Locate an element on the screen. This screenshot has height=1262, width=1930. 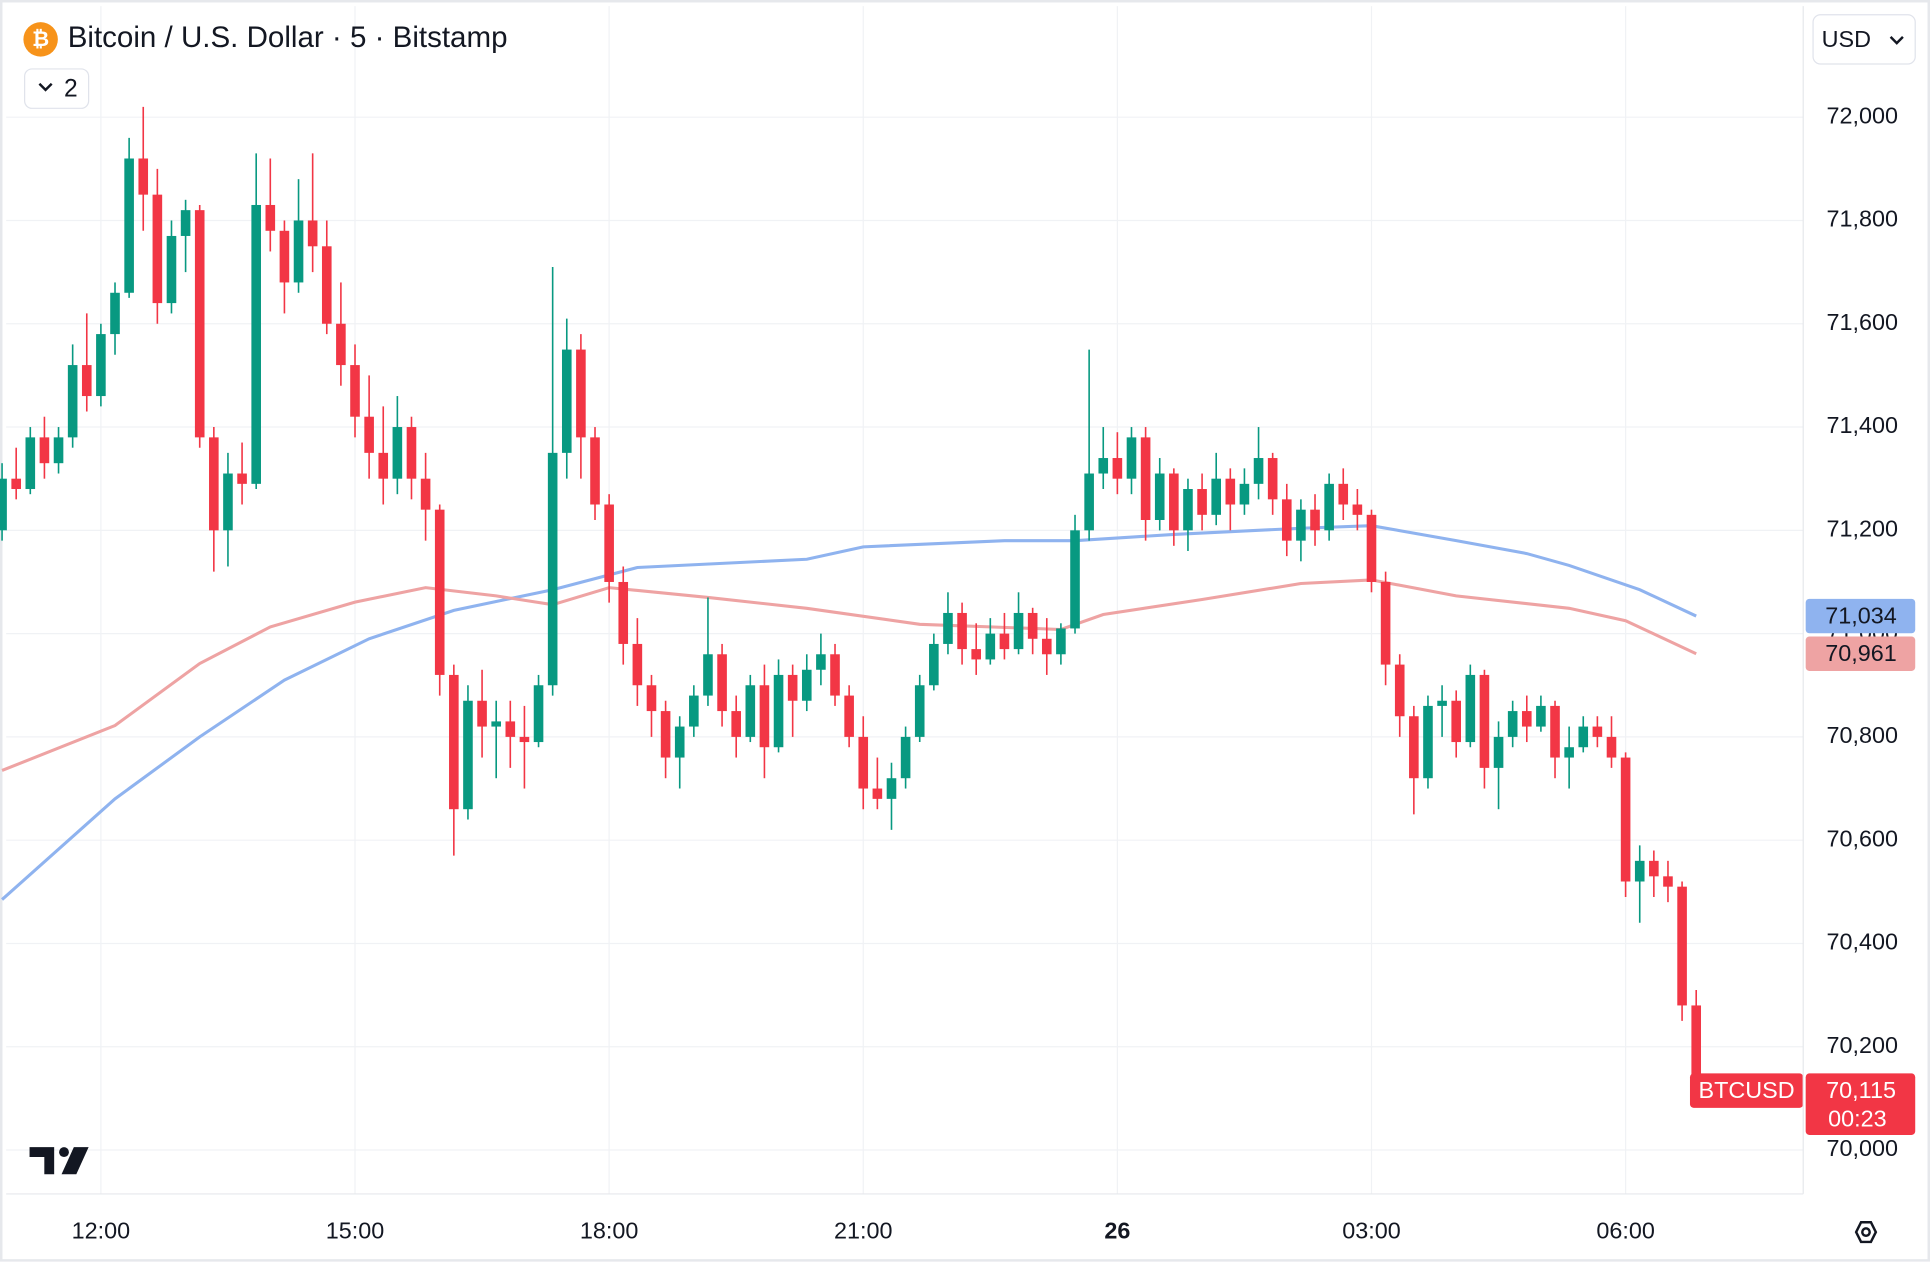
settings-button is located at coordinates (1866, 1232).